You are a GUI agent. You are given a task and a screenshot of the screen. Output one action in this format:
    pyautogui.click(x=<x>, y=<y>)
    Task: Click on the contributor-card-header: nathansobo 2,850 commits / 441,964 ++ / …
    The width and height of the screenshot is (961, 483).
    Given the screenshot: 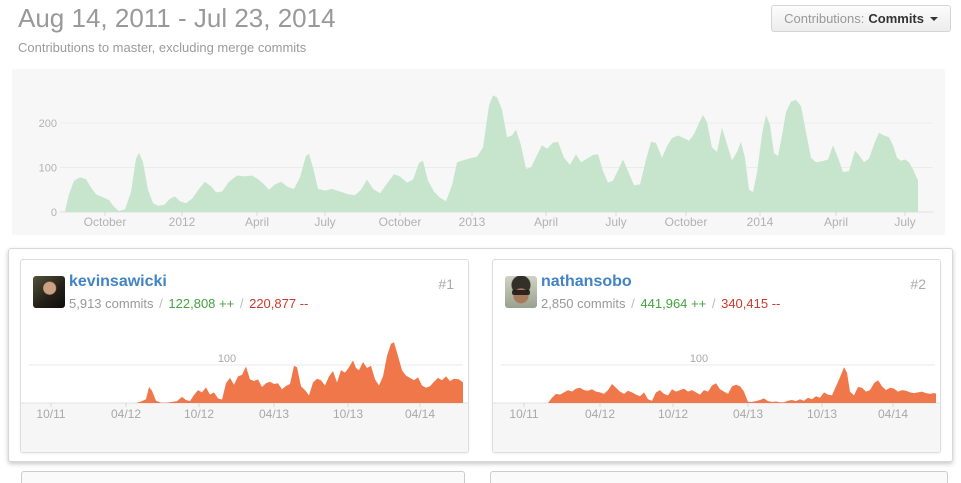 What is the action you would take?
    pyautogui.click(x=716, y=292)
    